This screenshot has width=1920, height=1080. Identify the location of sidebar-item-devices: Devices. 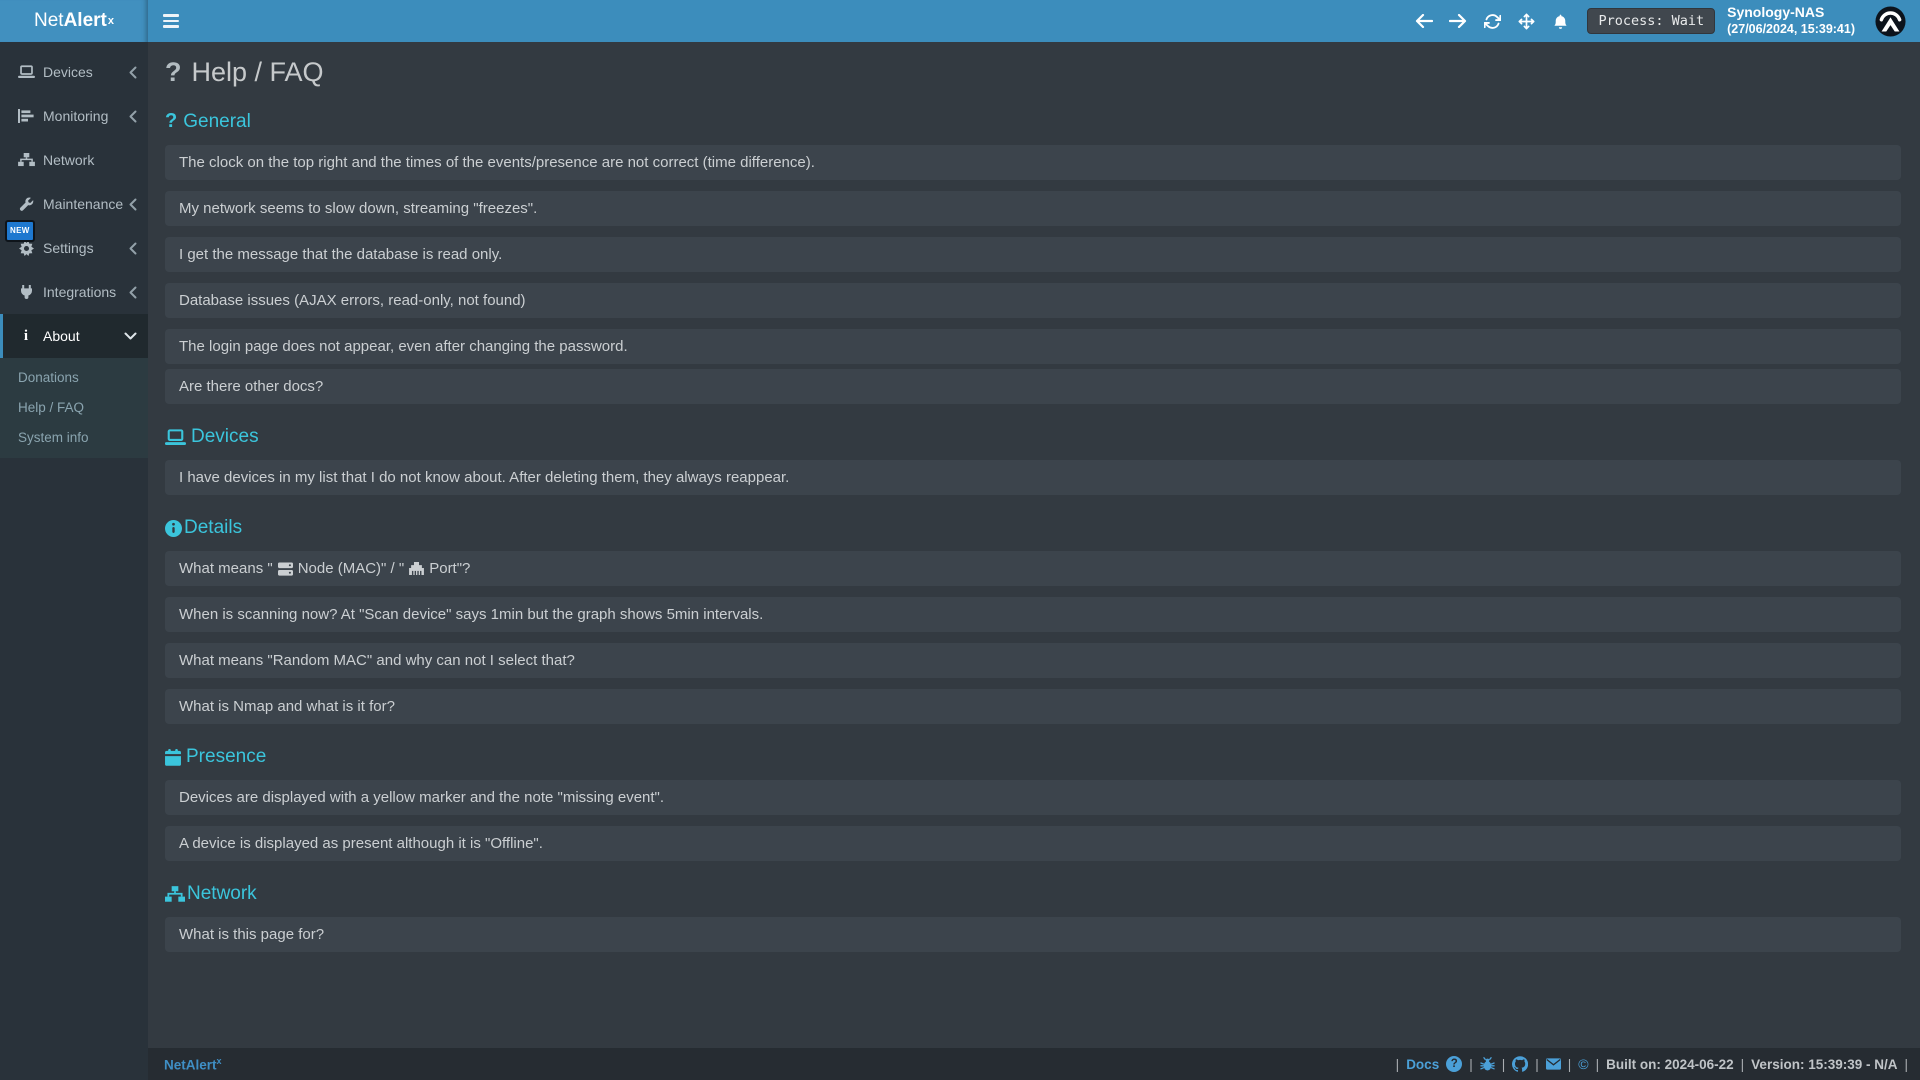
(74, 72).